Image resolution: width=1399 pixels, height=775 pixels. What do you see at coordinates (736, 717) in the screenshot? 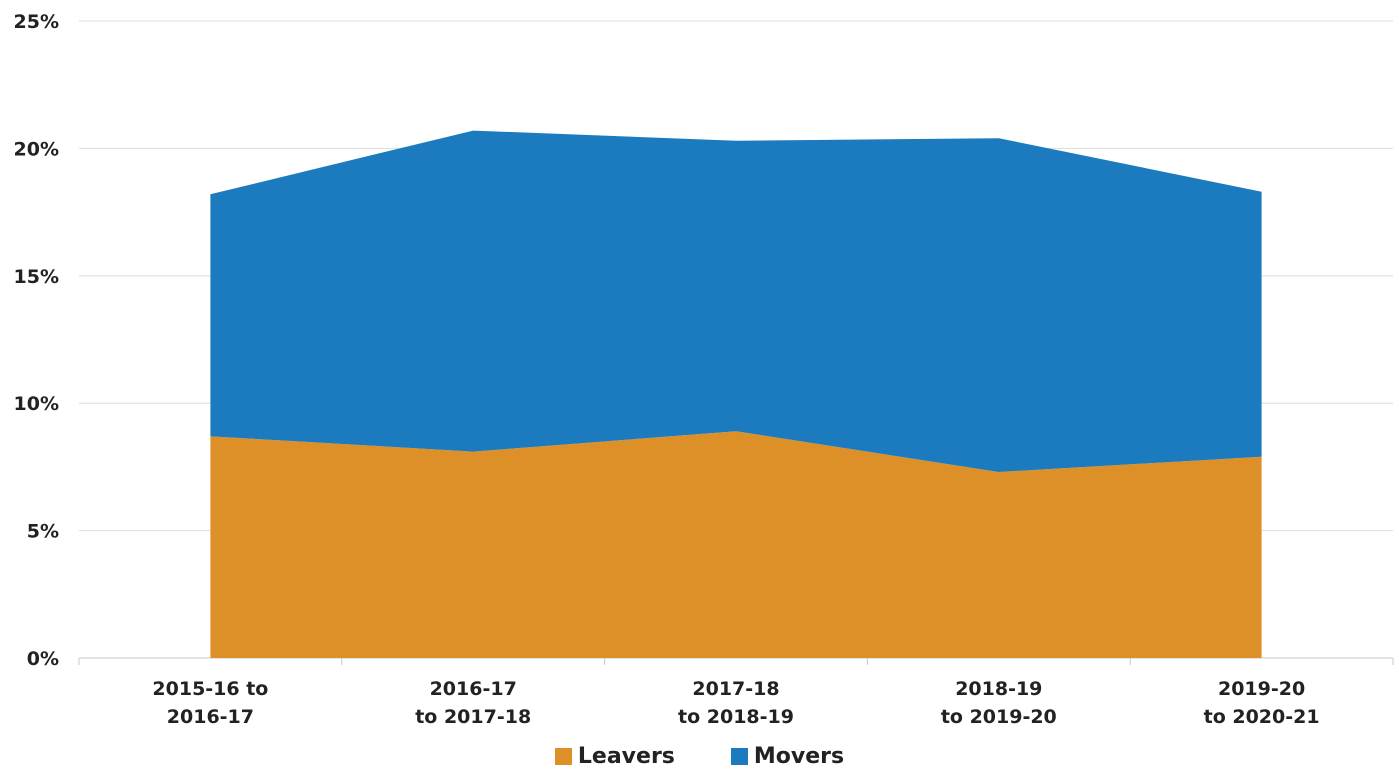
I see `x-tick-label: to 2018-19` at bounding box center [736, 717].